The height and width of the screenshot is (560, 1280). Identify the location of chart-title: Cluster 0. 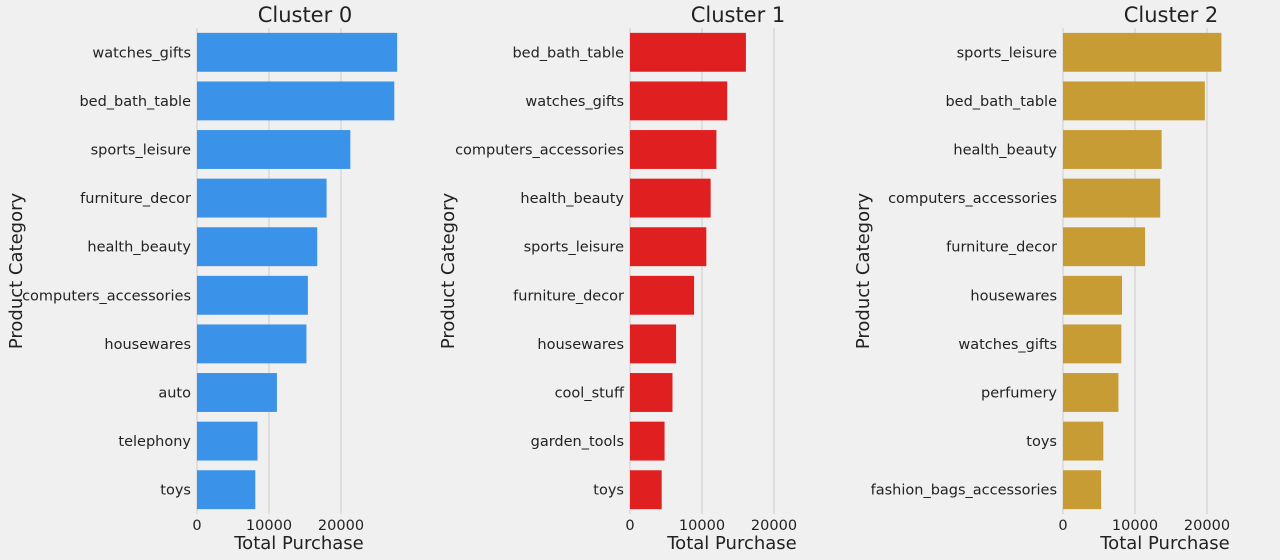
(305, 15).